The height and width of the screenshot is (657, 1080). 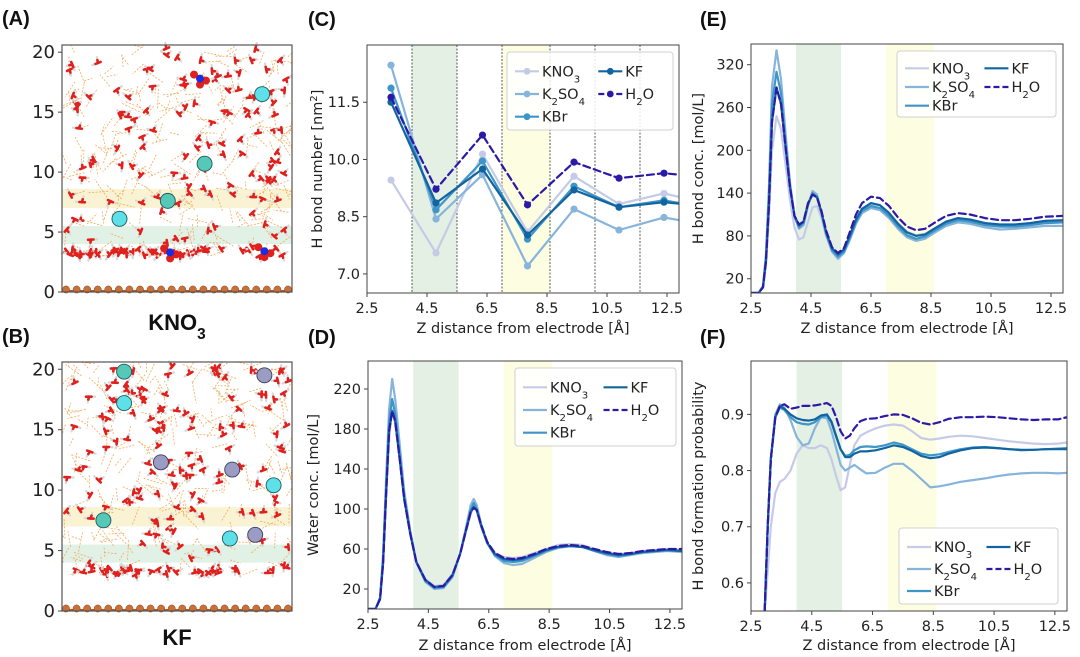 What do you see at coordinates (428, 625) in the screenshot?
I see `x-tick-label: 4.5` at bounding box center [428, 625].